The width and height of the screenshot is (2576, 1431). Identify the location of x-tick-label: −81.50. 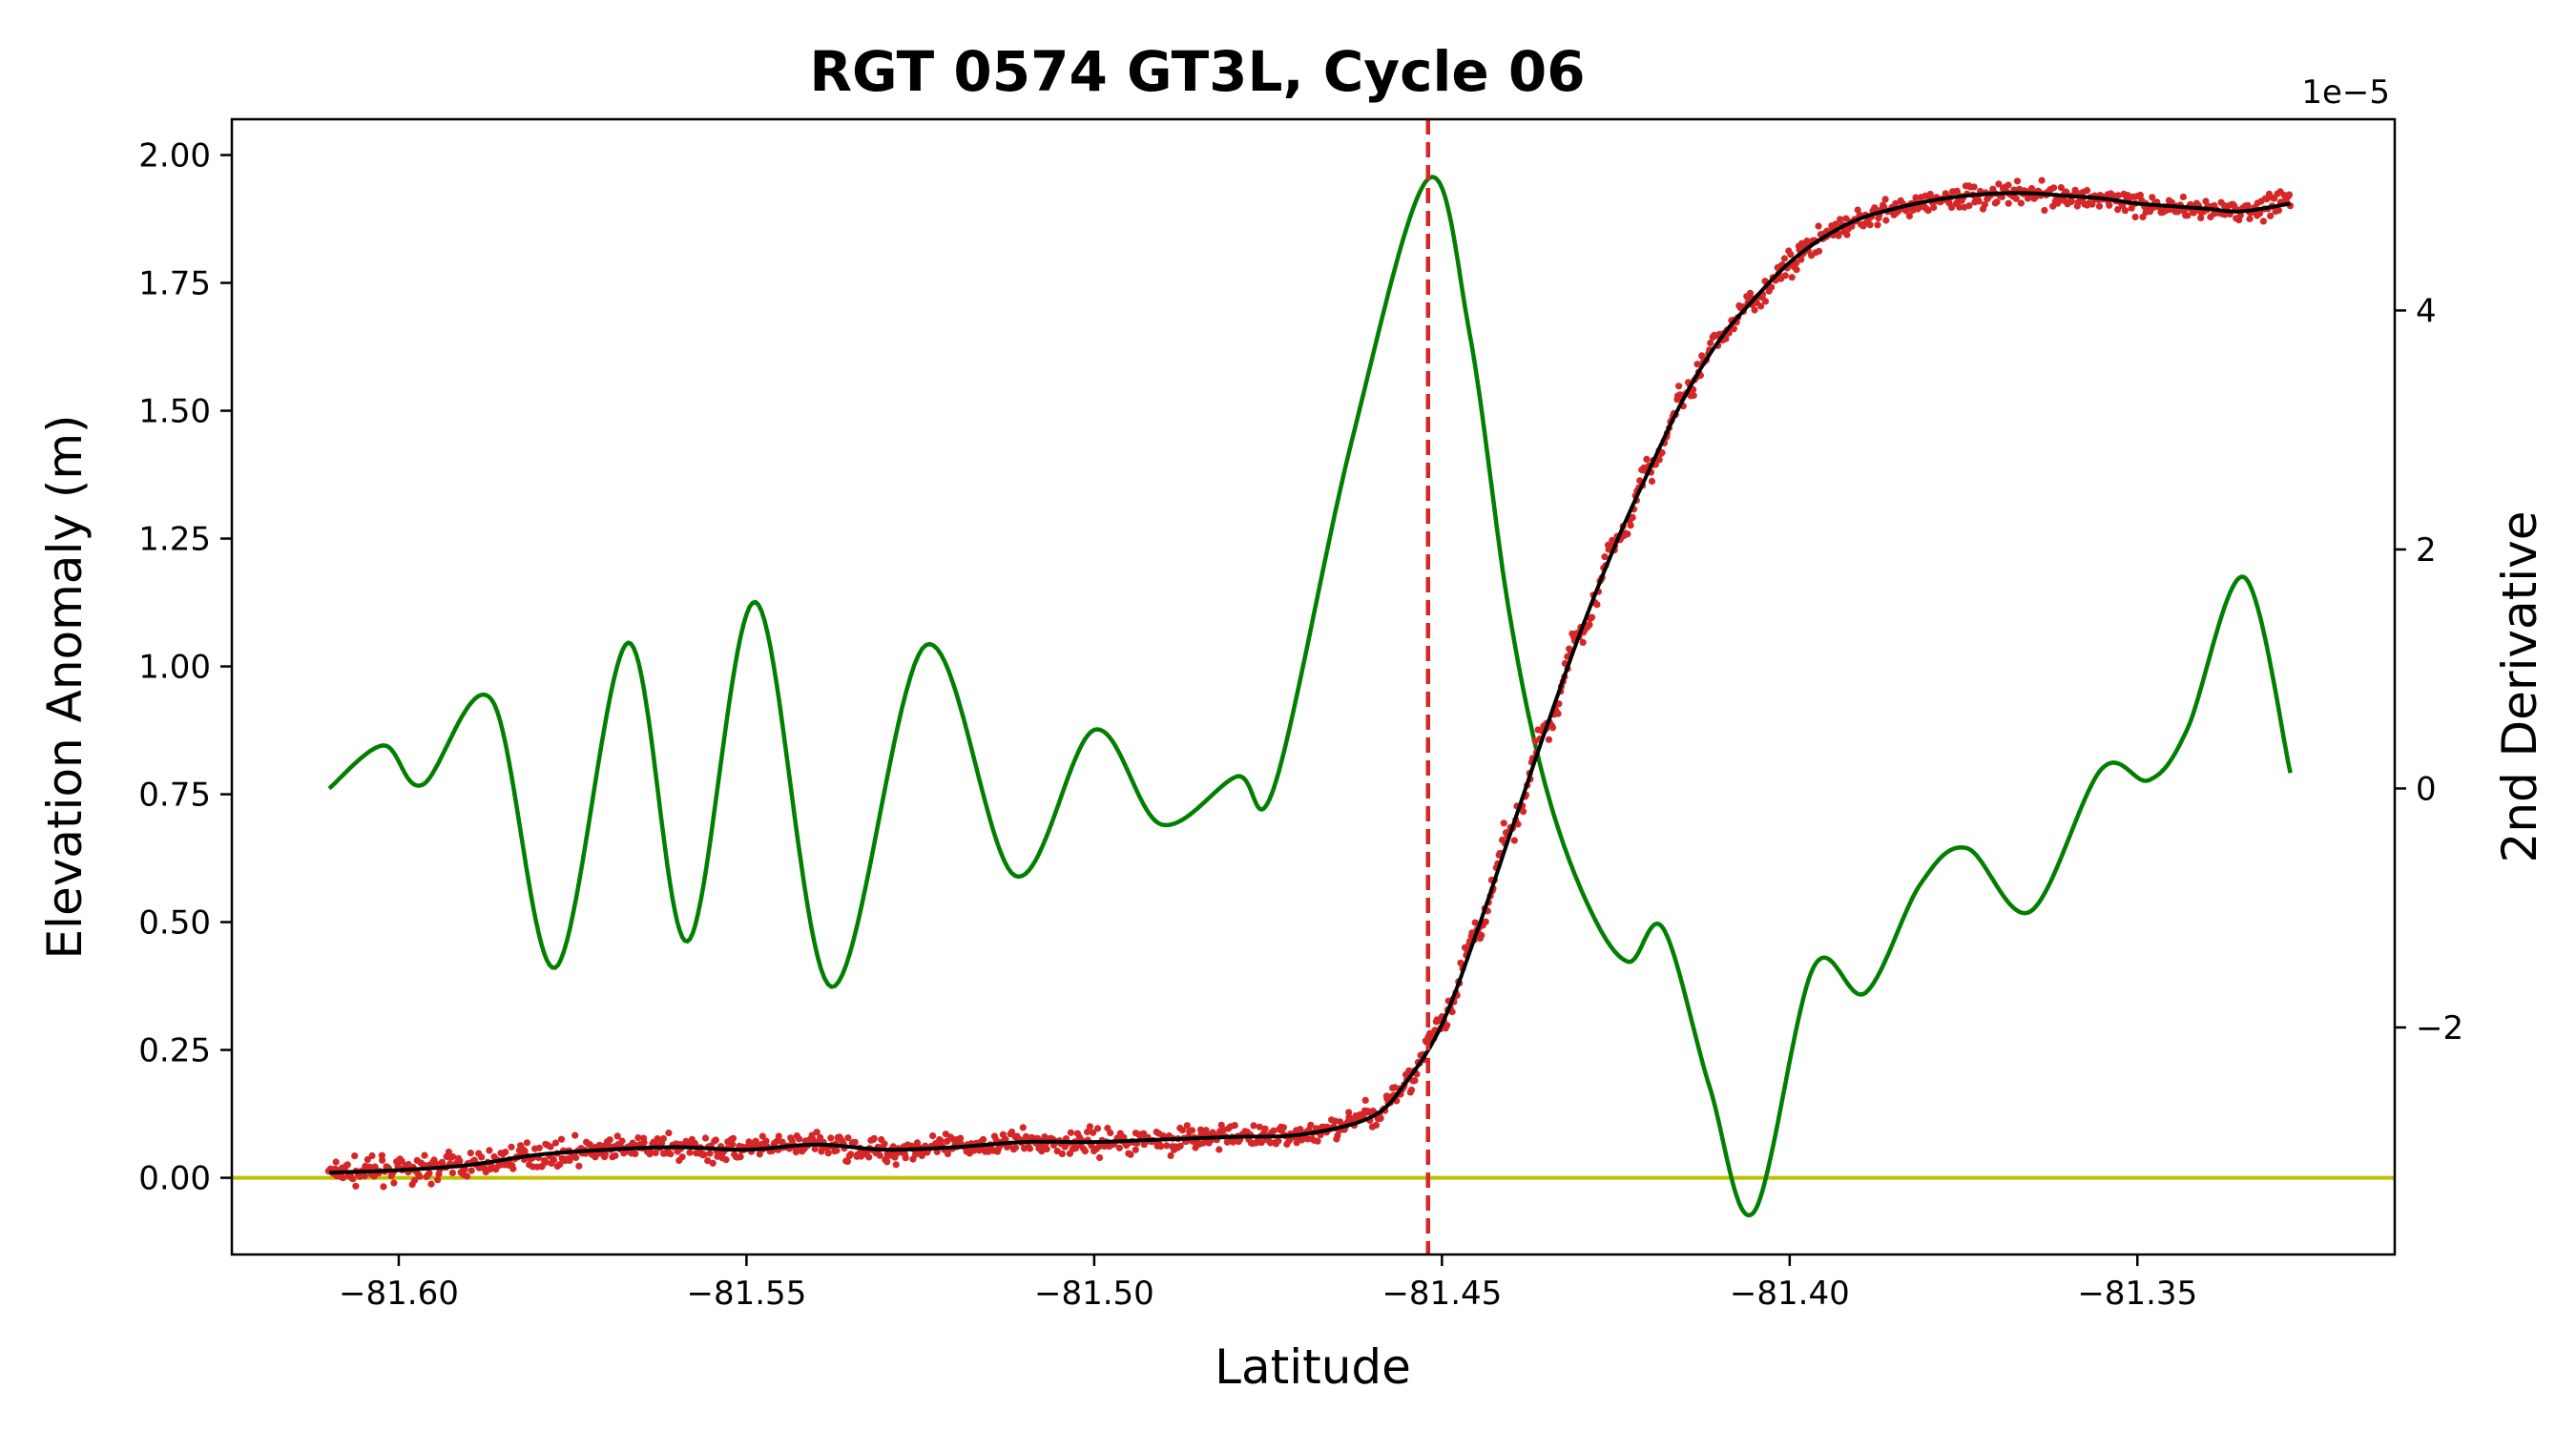
(1094, 1294).